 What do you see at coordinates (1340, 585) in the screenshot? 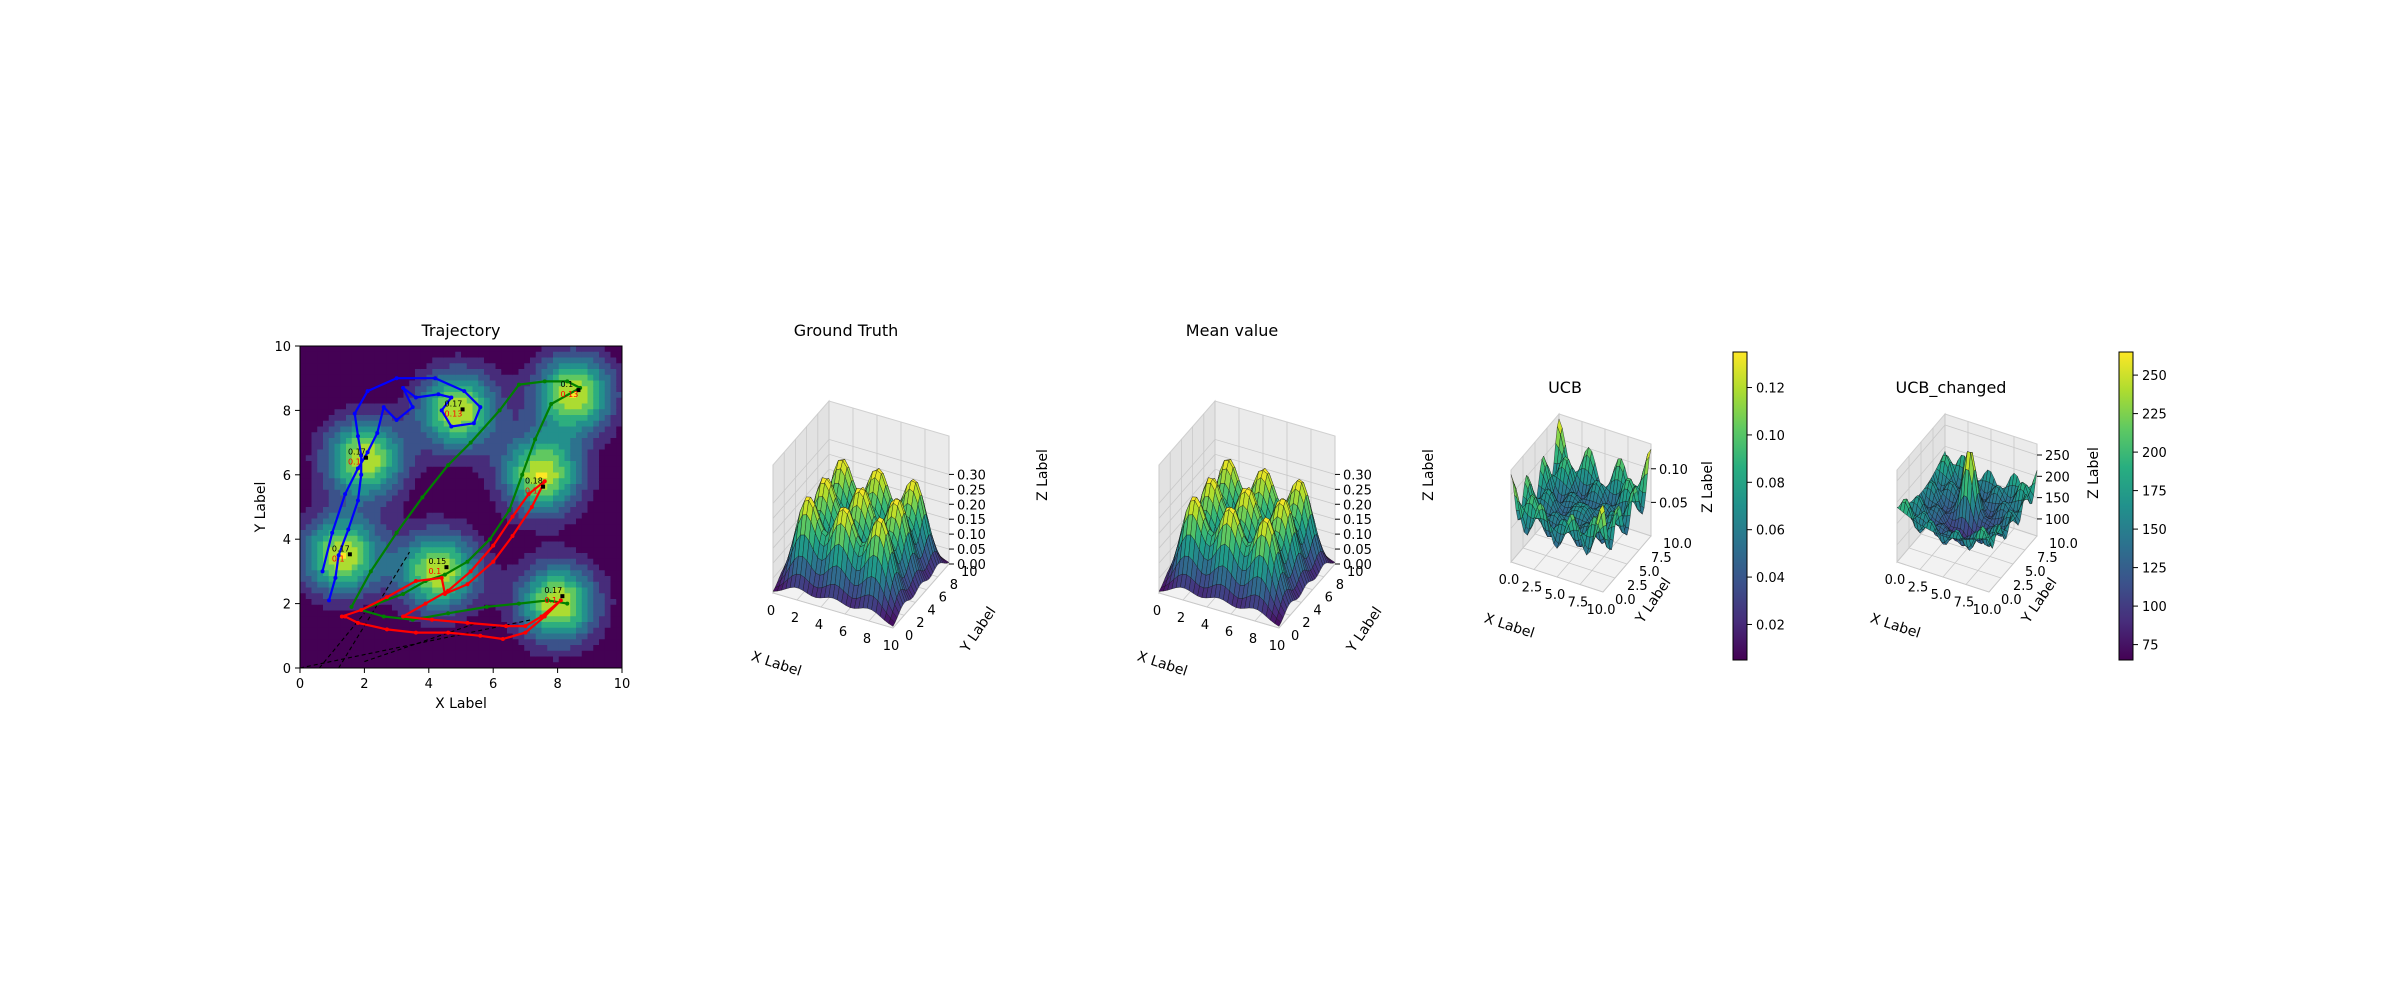
I see `y-tick-label: 8` at bounding box center [1340, 585].